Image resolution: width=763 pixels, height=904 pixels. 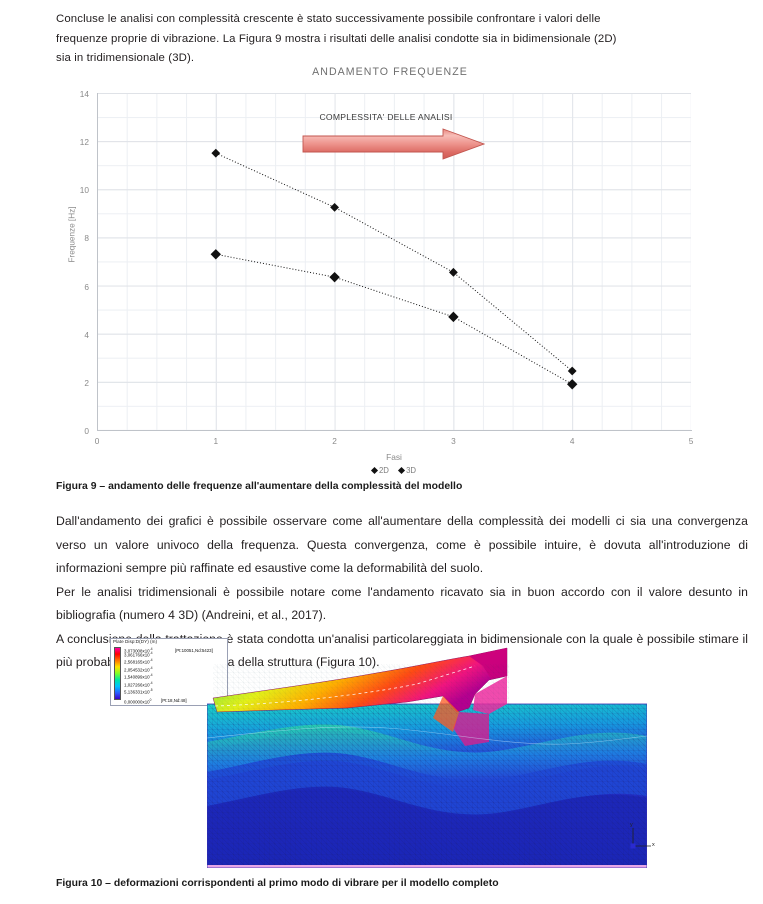 I want to click on x-tick-0: 0, so click(x=97, y=441).